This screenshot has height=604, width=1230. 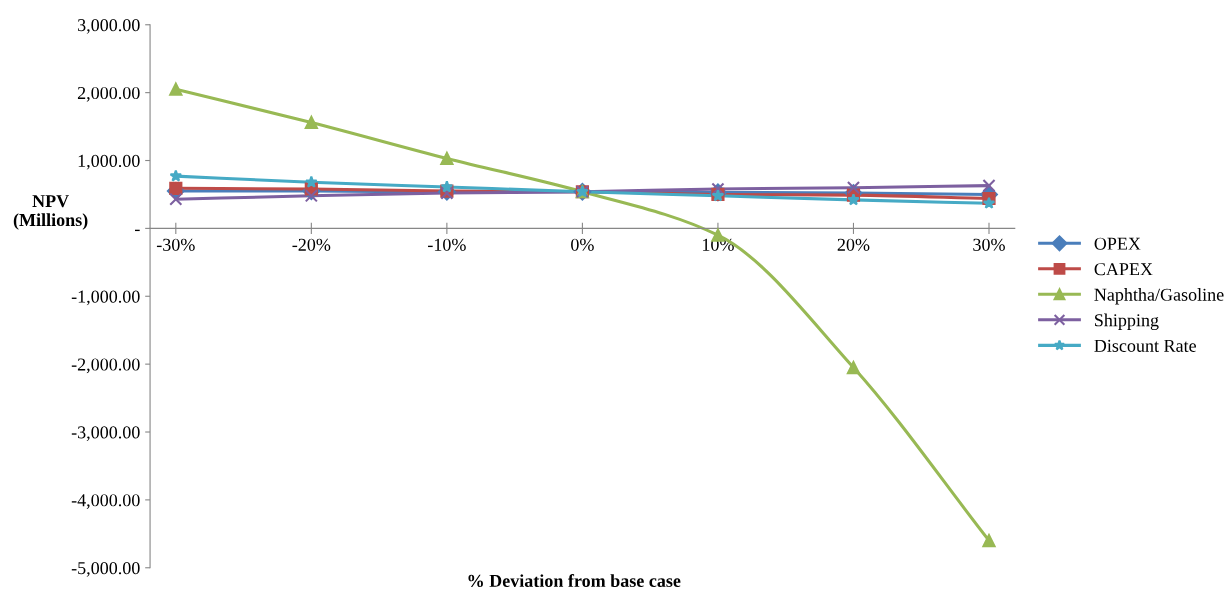 I want to click on x-tick-label: -10%, so click(x=446, y=244).